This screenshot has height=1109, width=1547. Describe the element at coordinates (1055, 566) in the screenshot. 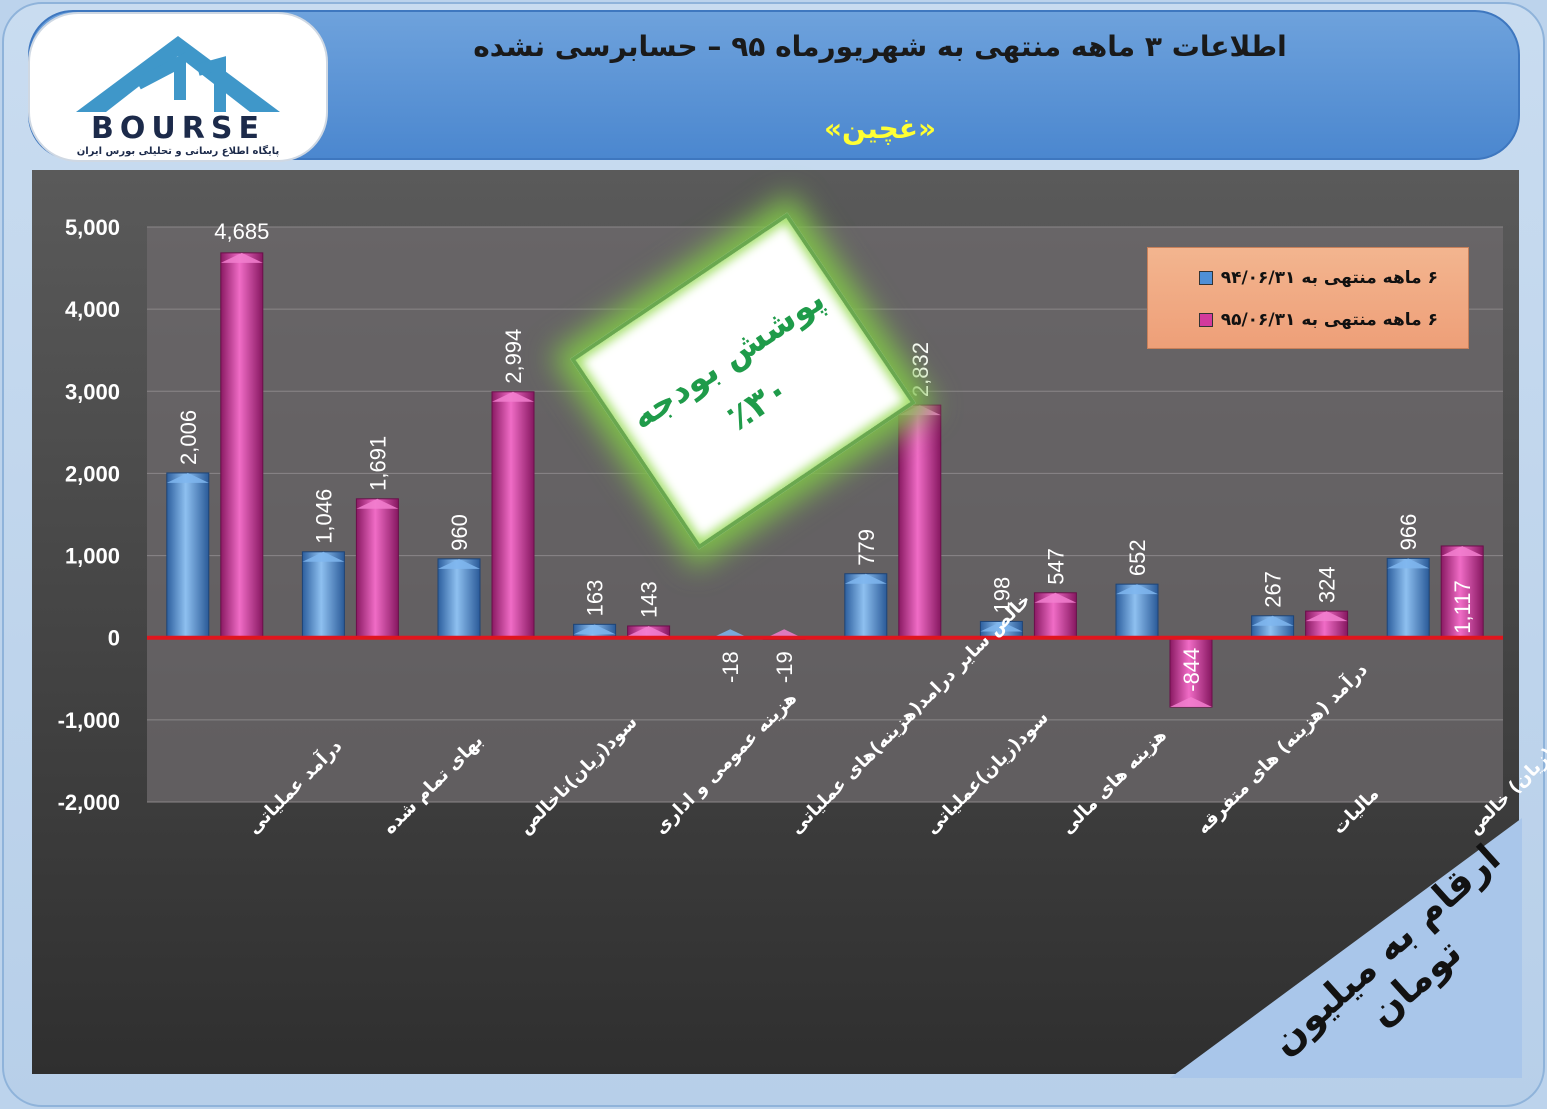

I see `value-label: 547` at that location.